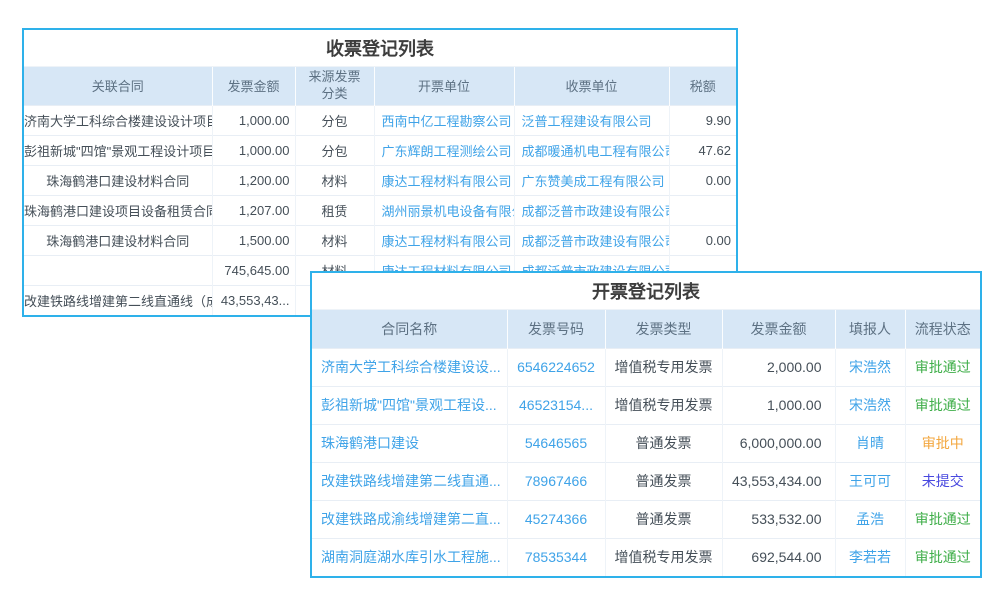 The width and height of the screenshot is (1000, 600). Describe the element at coordinates (779, 556) in the screenshot. I see `cell-invoice-amount: 692,544.00` at that location.